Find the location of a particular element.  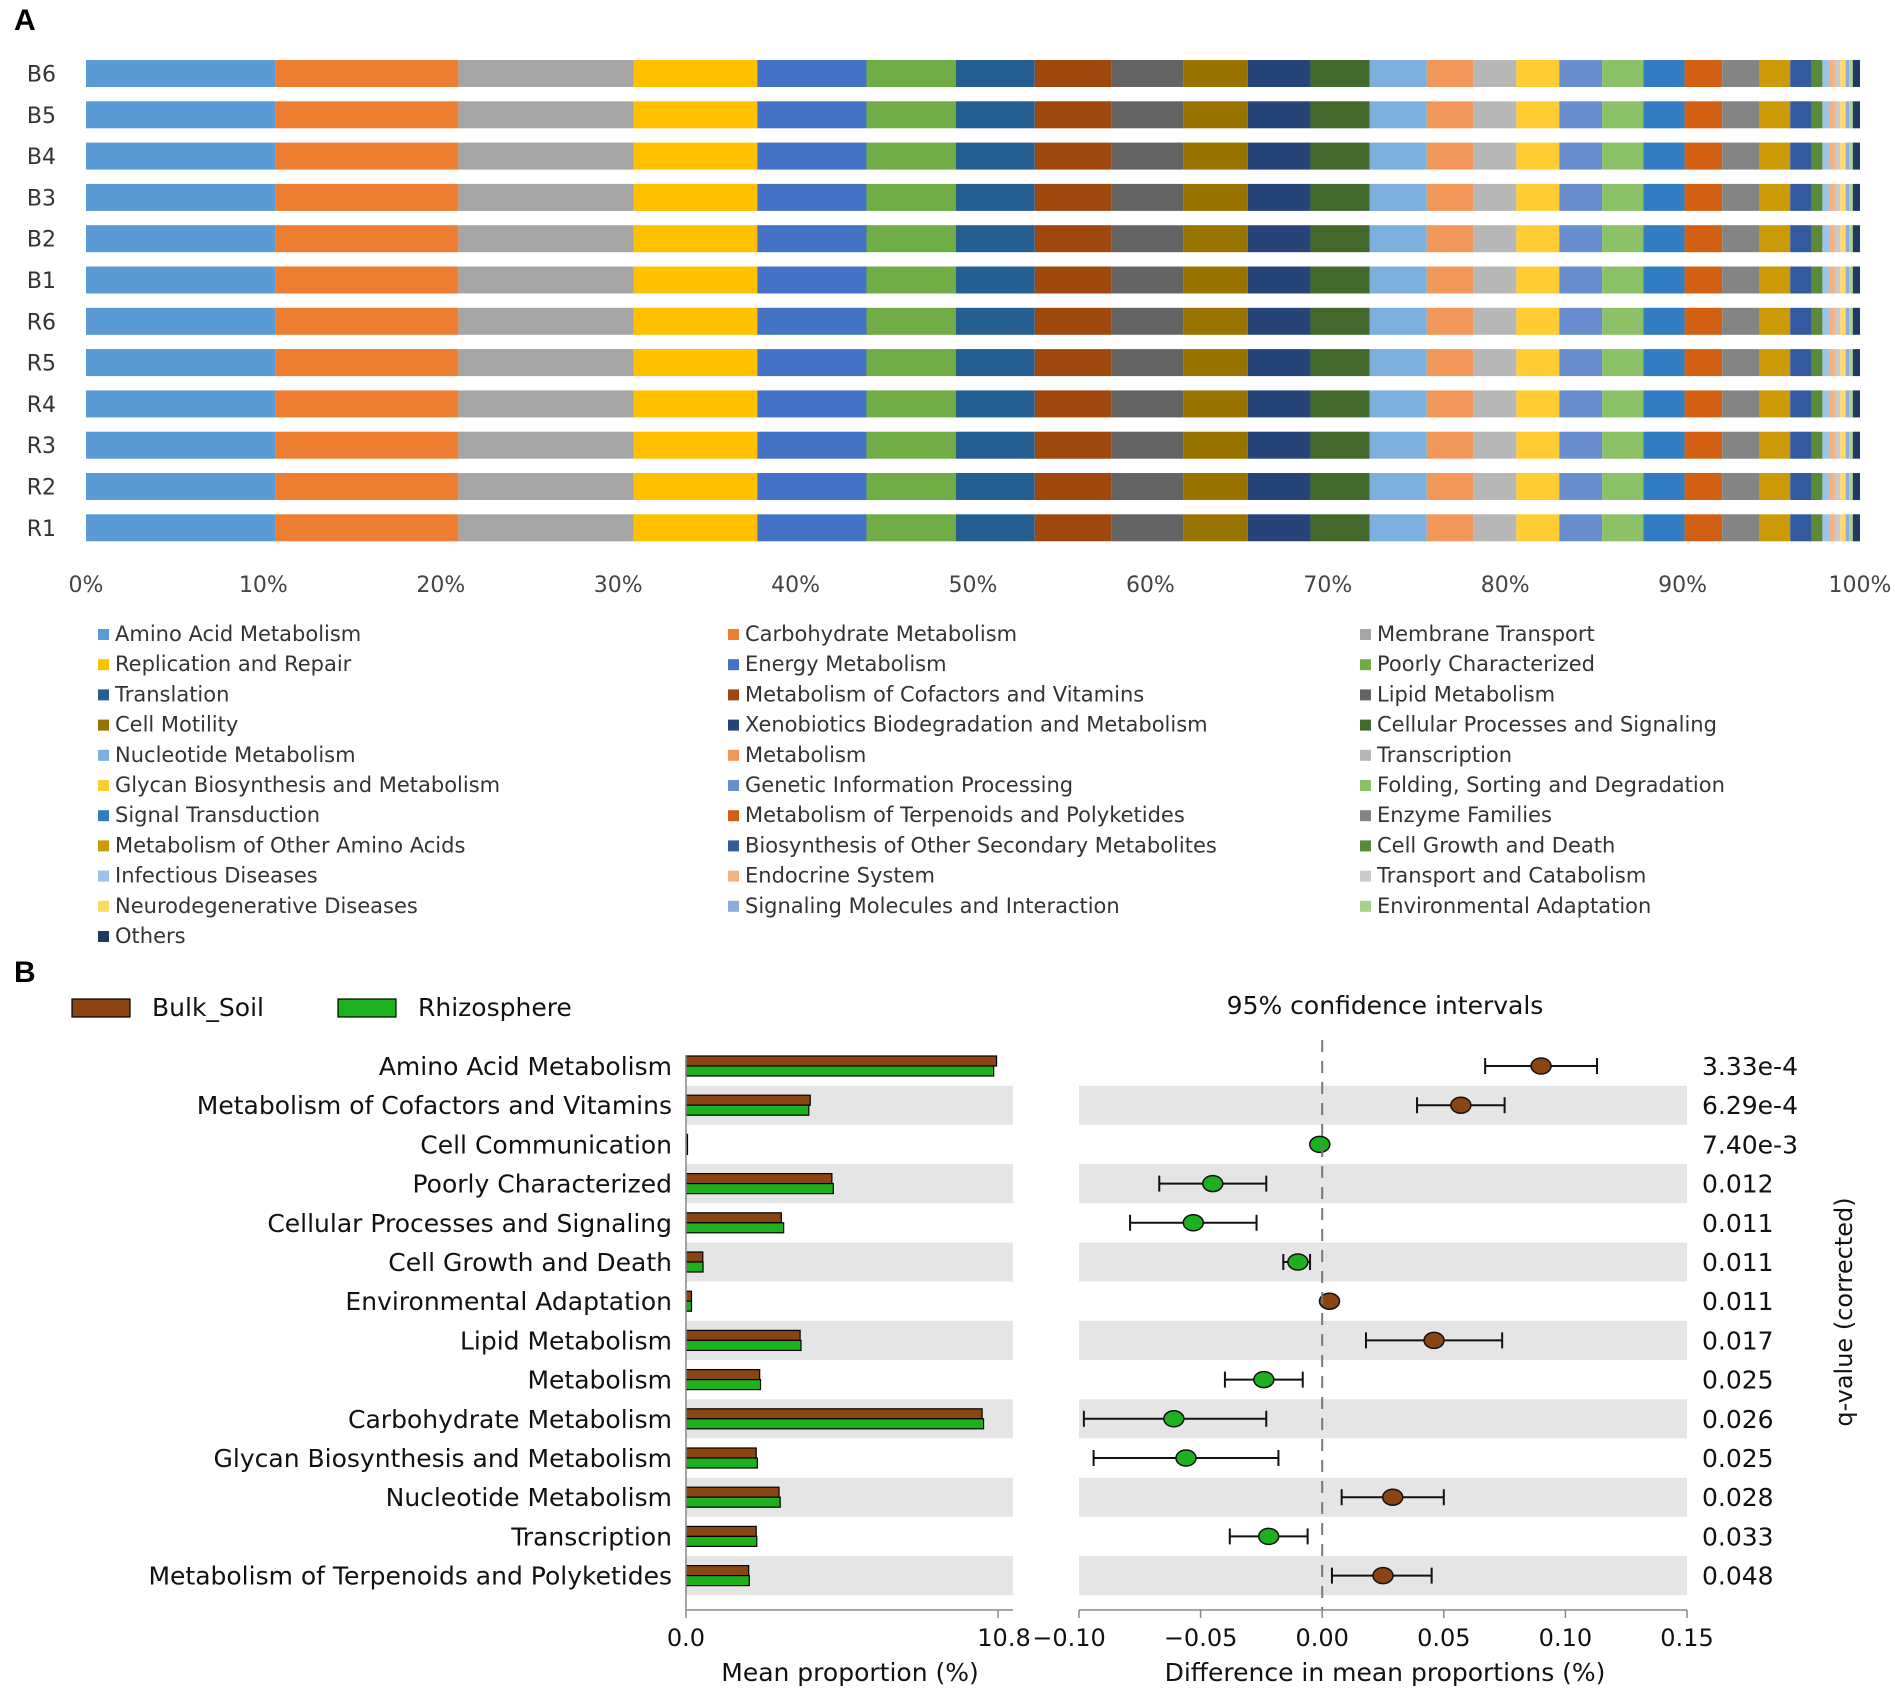

bar-segment-b2-folding-sorting-and-degradation is located at coordinates (1623, 239).